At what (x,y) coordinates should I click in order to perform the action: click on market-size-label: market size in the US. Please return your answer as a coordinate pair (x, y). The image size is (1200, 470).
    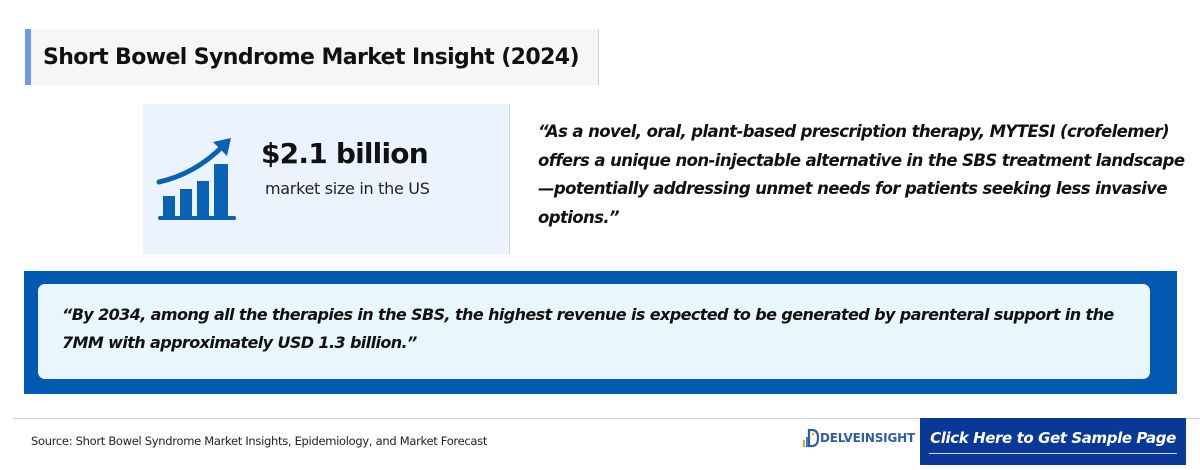
    Looking at the image, I should click on (347, 188).